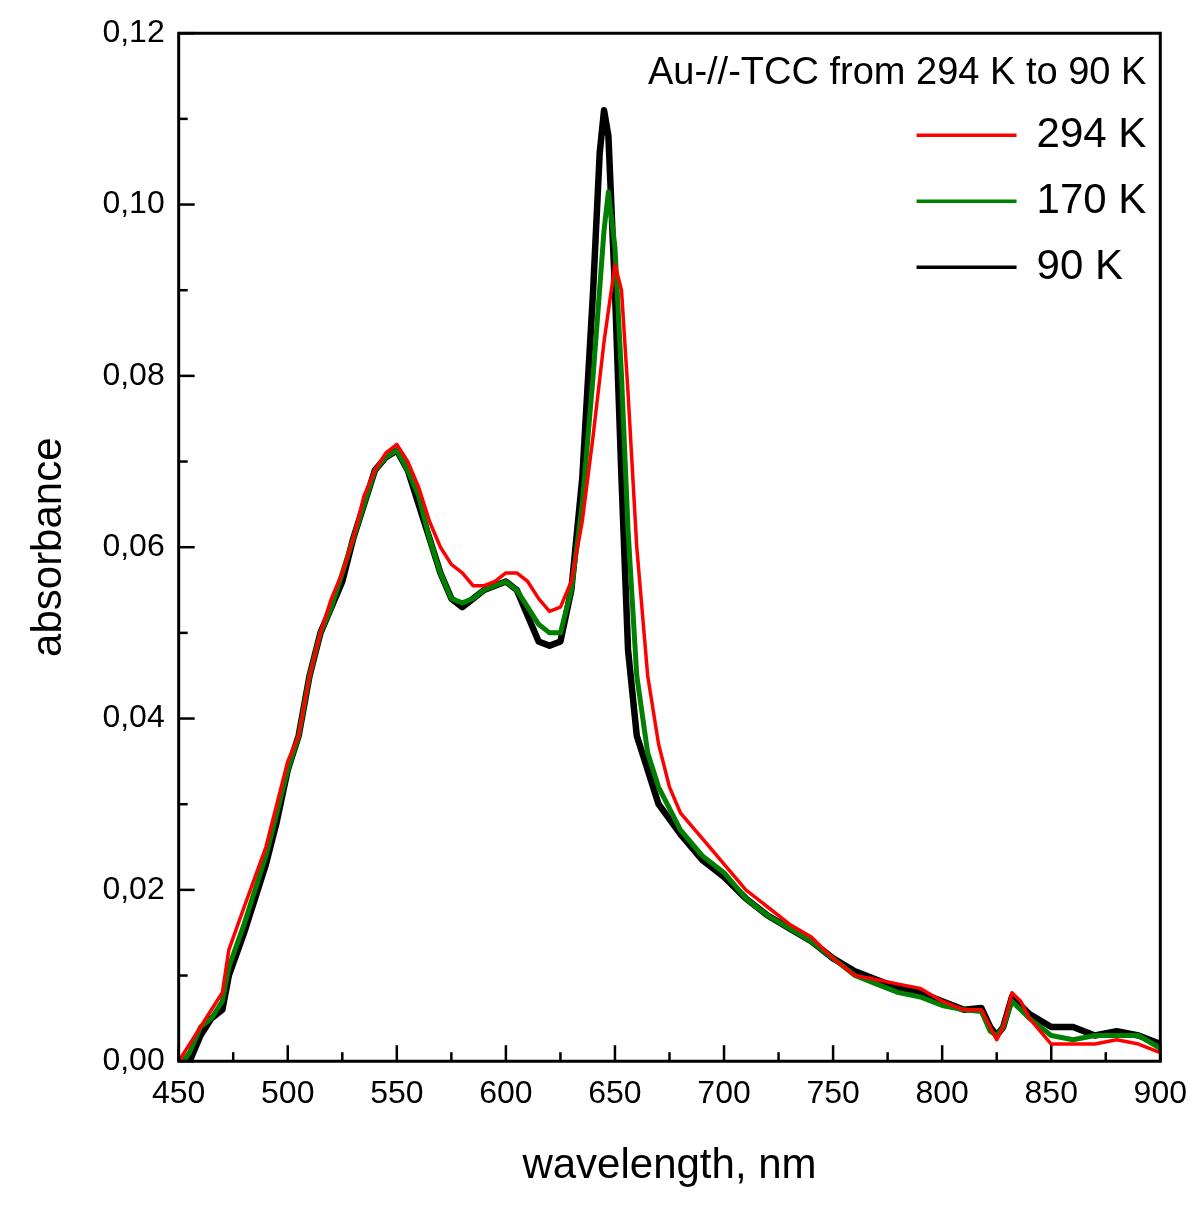  Describe the element at coordinates (133, 31) in the screenshot. I see `y-tick-label: 0,12` at that location.